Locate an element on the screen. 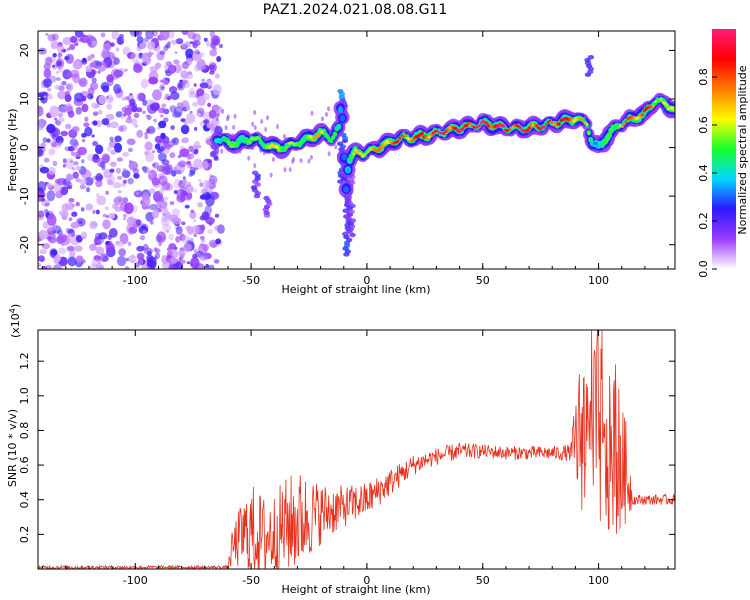  colorbar-ticks: 0.0 0.2 0.4 0.6 0.8 is located at coordinates (707, 173).